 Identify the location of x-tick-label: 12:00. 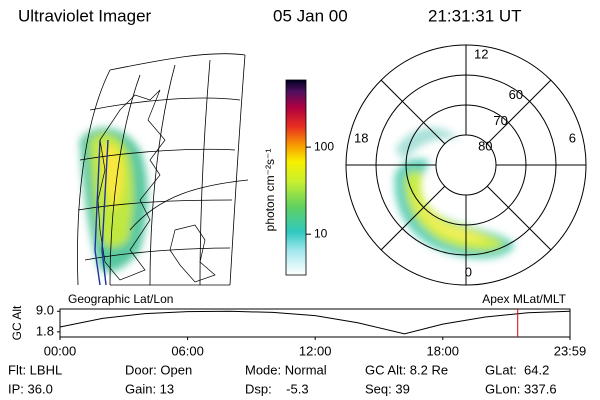
(315, 350).